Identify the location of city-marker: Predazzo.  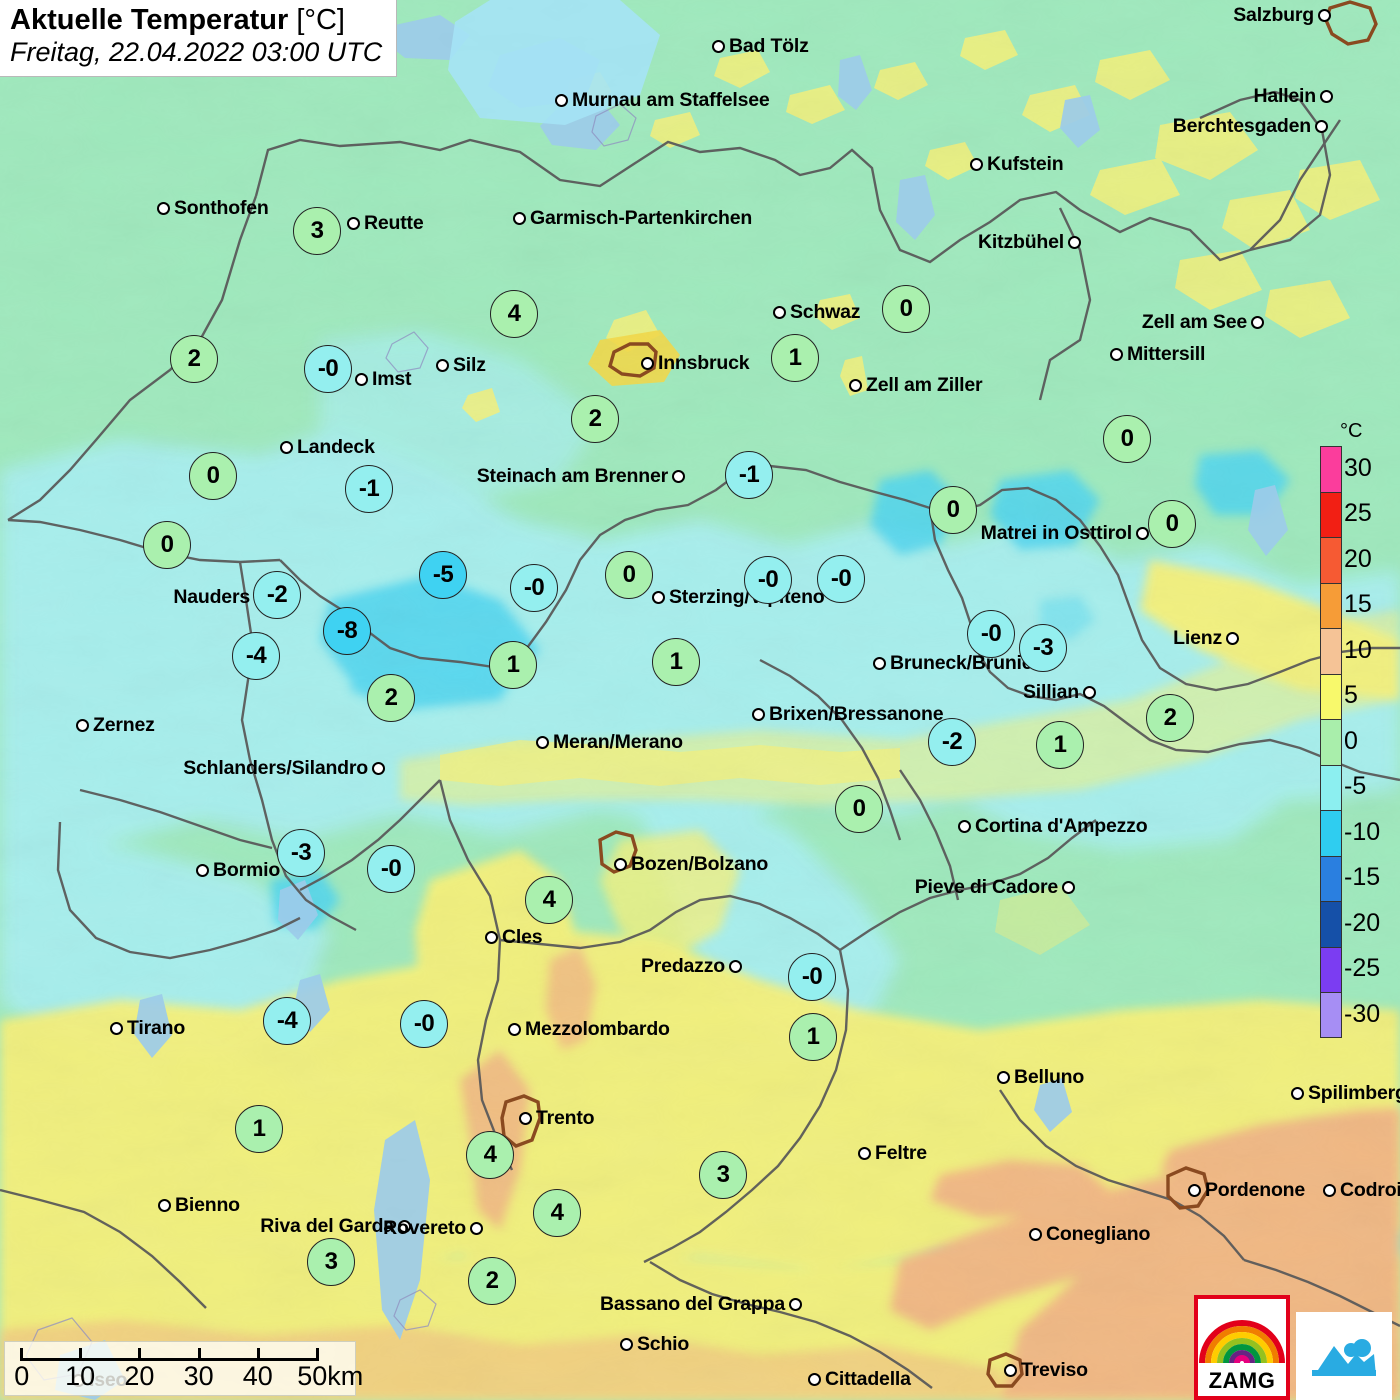
(691, 966).